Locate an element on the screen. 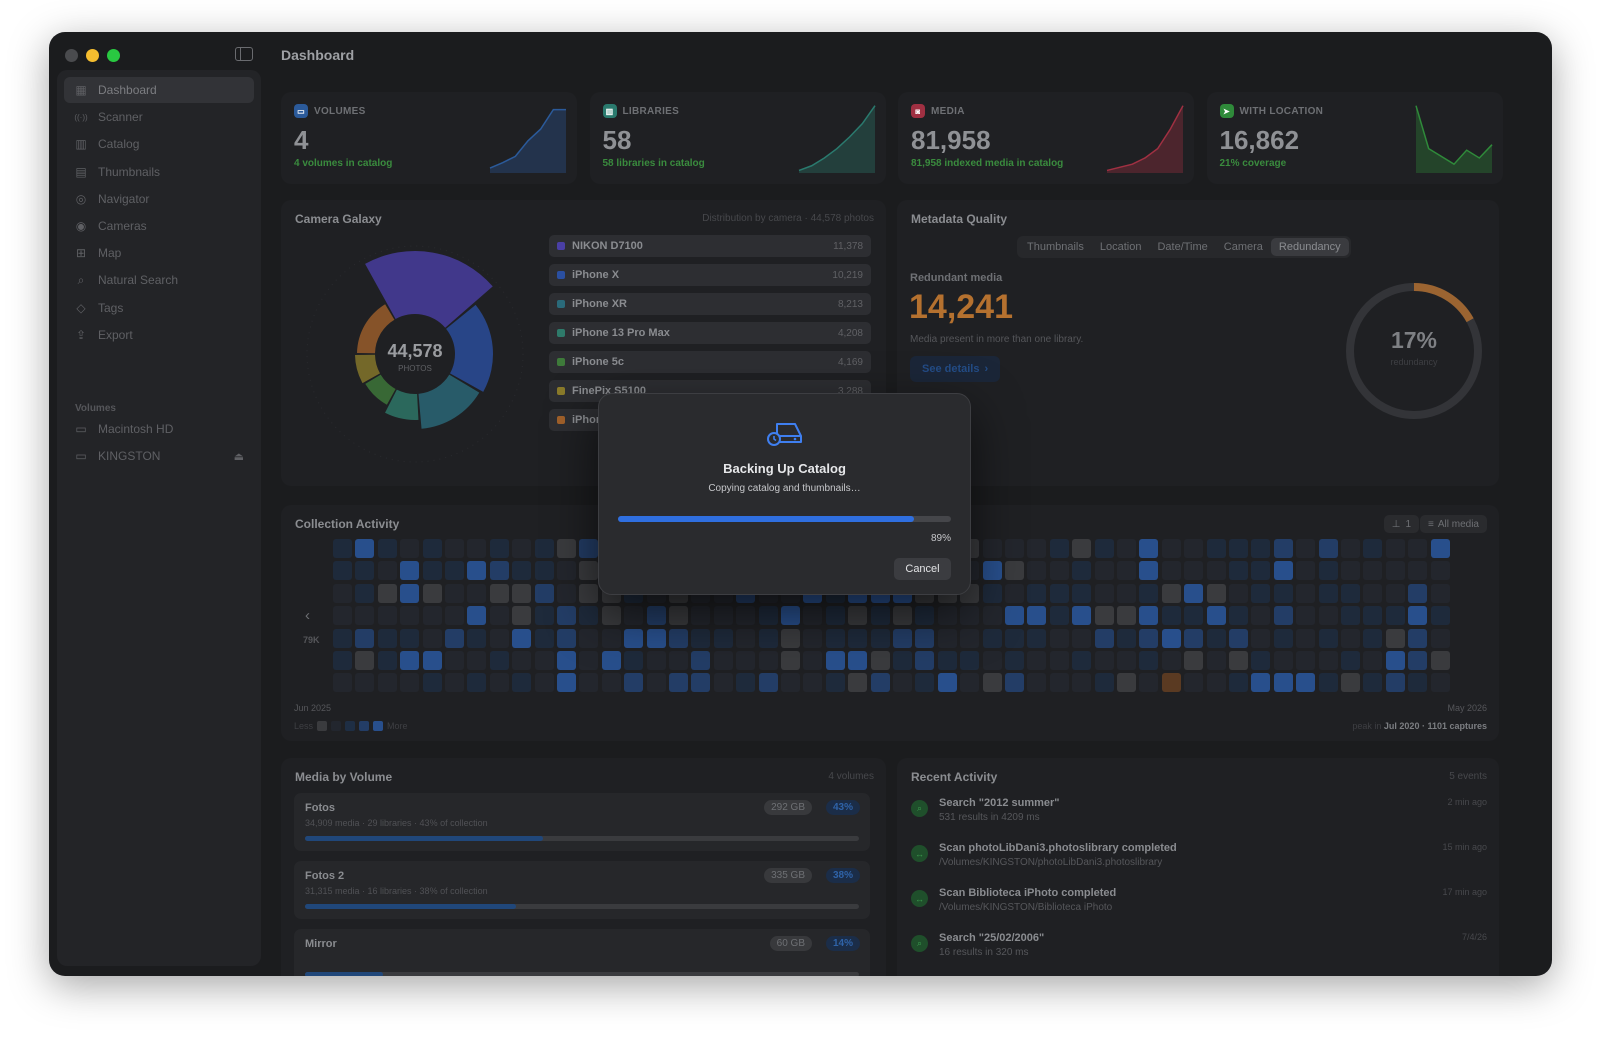 This screenshot has height=1040, width=1600. sidebar-item-tags: ◇ Tags is located at coordinates (159, 308).